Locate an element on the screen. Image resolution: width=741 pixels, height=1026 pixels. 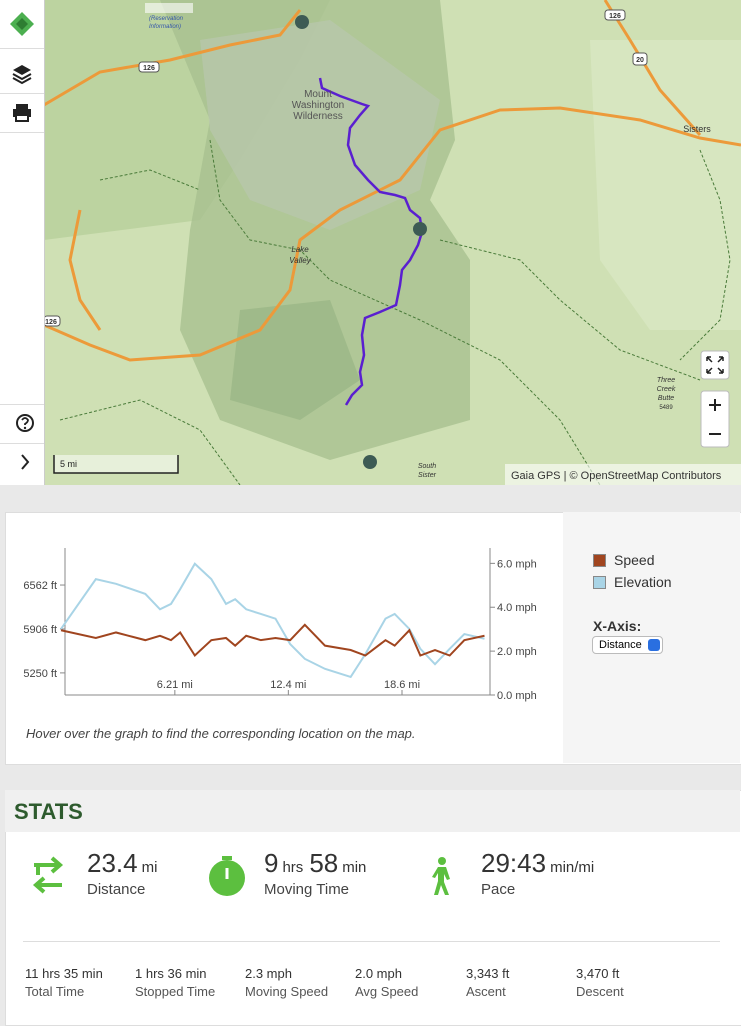
stat: 9 hrs 58 min Moving Time is located at coordinates (318, 873).